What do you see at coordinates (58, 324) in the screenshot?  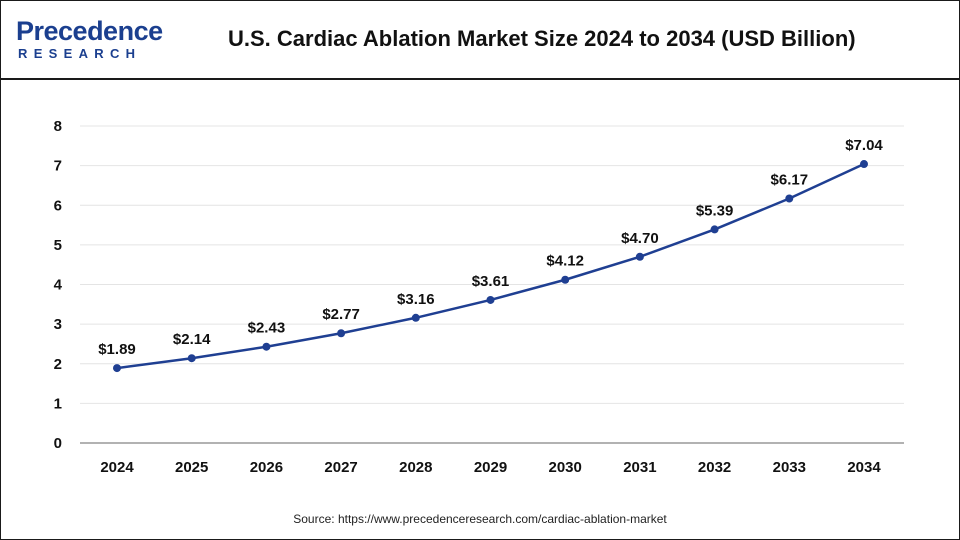 I see `y-tick-label: 3` at bounding box center [58, 324].